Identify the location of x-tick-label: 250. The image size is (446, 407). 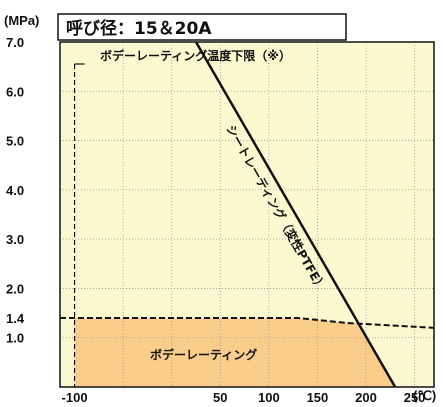
(415, 397).